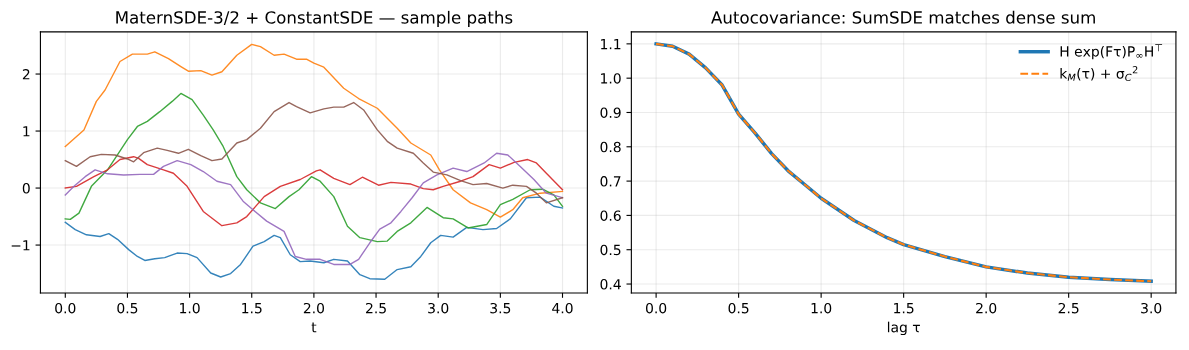 This screenshot has height=350, width=1189. What do you see at coordinates (314, 18) in the screenshot?
I see `chart-title: MaternSDE-3/2 + ConstantSDE — sample paths` at bounding box center [314, 18].